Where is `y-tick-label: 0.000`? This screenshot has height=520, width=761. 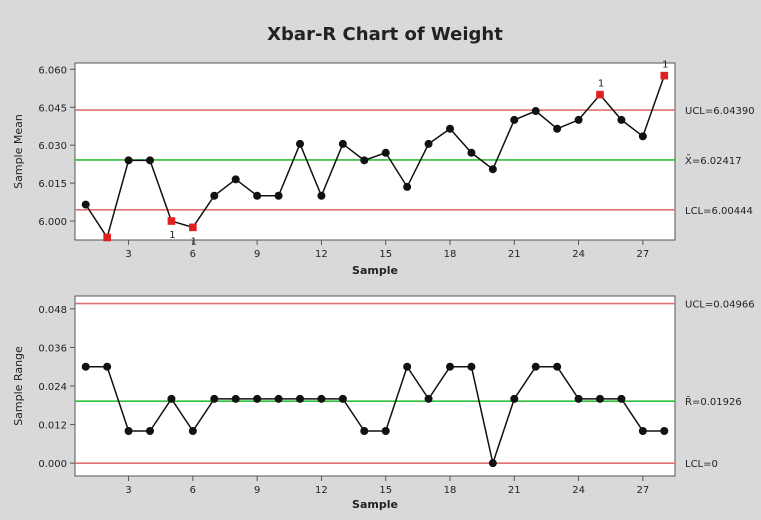
y-tick-label: 0.000 is located at coordinates (52, 464).